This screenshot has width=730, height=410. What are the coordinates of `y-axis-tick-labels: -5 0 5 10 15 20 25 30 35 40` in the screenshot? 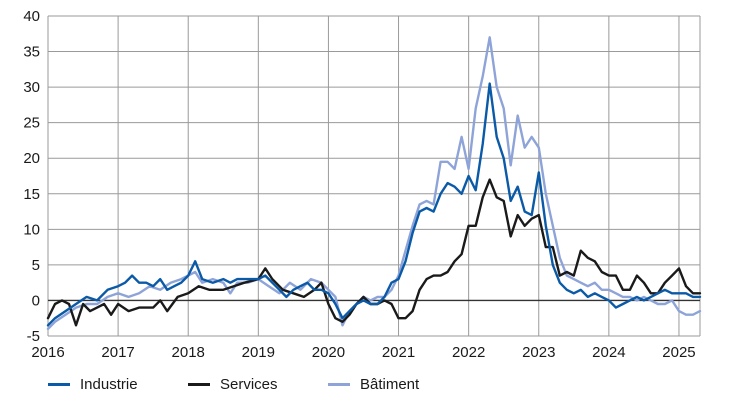 It's located at (31, 176).